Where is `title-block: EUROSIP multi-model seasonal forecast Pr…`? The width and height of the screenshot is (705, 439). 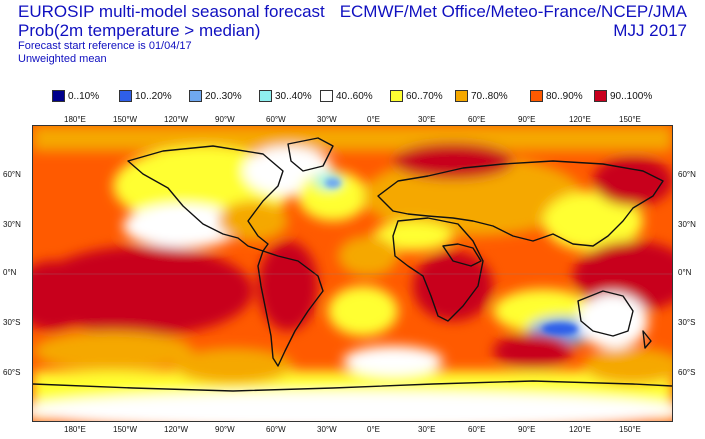 title-block: EUROSIP multi-model seasonal forecast Pr… is located at coordinates (171, 34).